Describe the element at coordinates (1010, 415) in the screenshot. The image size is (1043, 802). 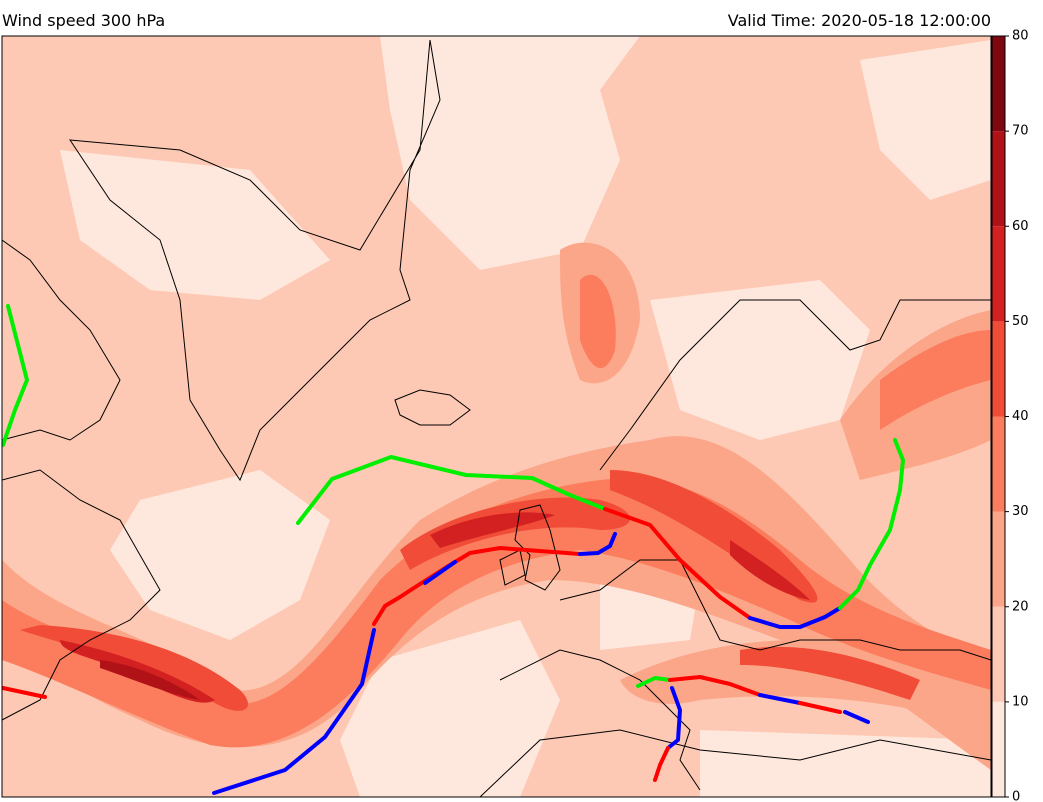
I see `colorbar: 0 10 20 30 40 50 60 70 80` at that location.